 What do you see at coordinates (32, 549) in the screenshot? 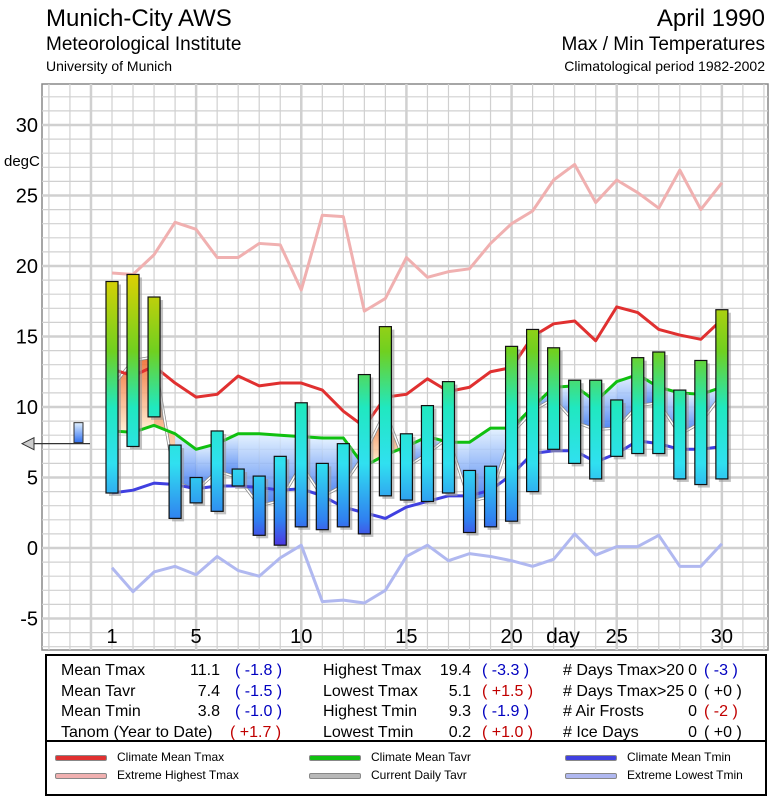
I see `y-tick-label: 0` at bounding box center [32, 549].